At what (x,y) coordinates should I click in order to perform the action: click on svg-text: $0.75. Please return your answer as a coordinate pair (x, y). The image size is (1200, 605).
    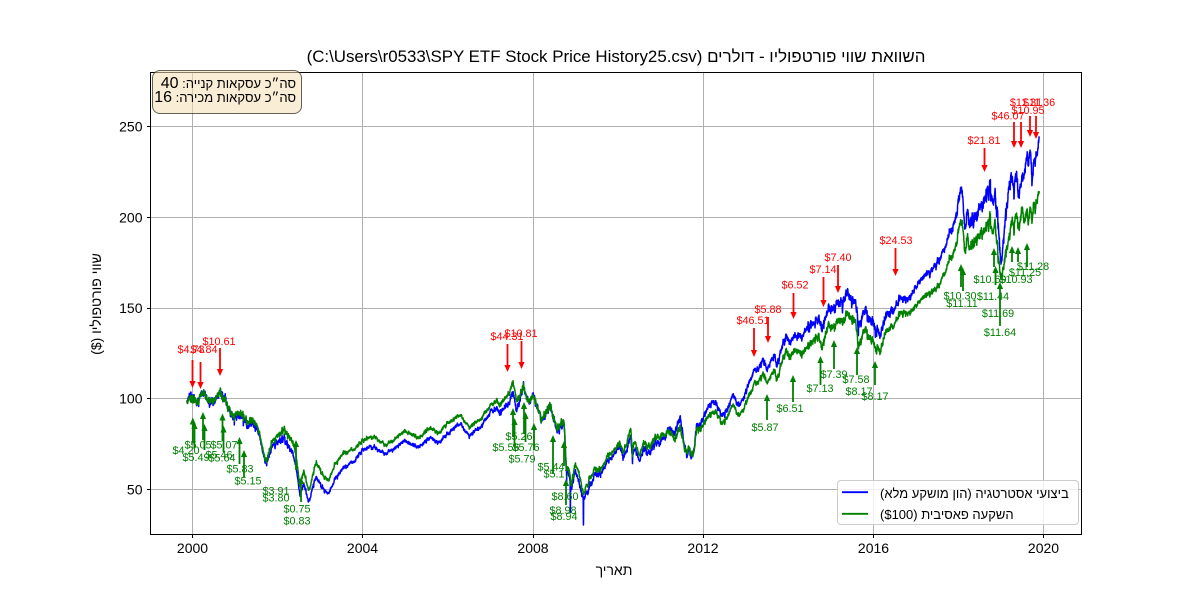
    Looking at the image, I should click on (296, 509).